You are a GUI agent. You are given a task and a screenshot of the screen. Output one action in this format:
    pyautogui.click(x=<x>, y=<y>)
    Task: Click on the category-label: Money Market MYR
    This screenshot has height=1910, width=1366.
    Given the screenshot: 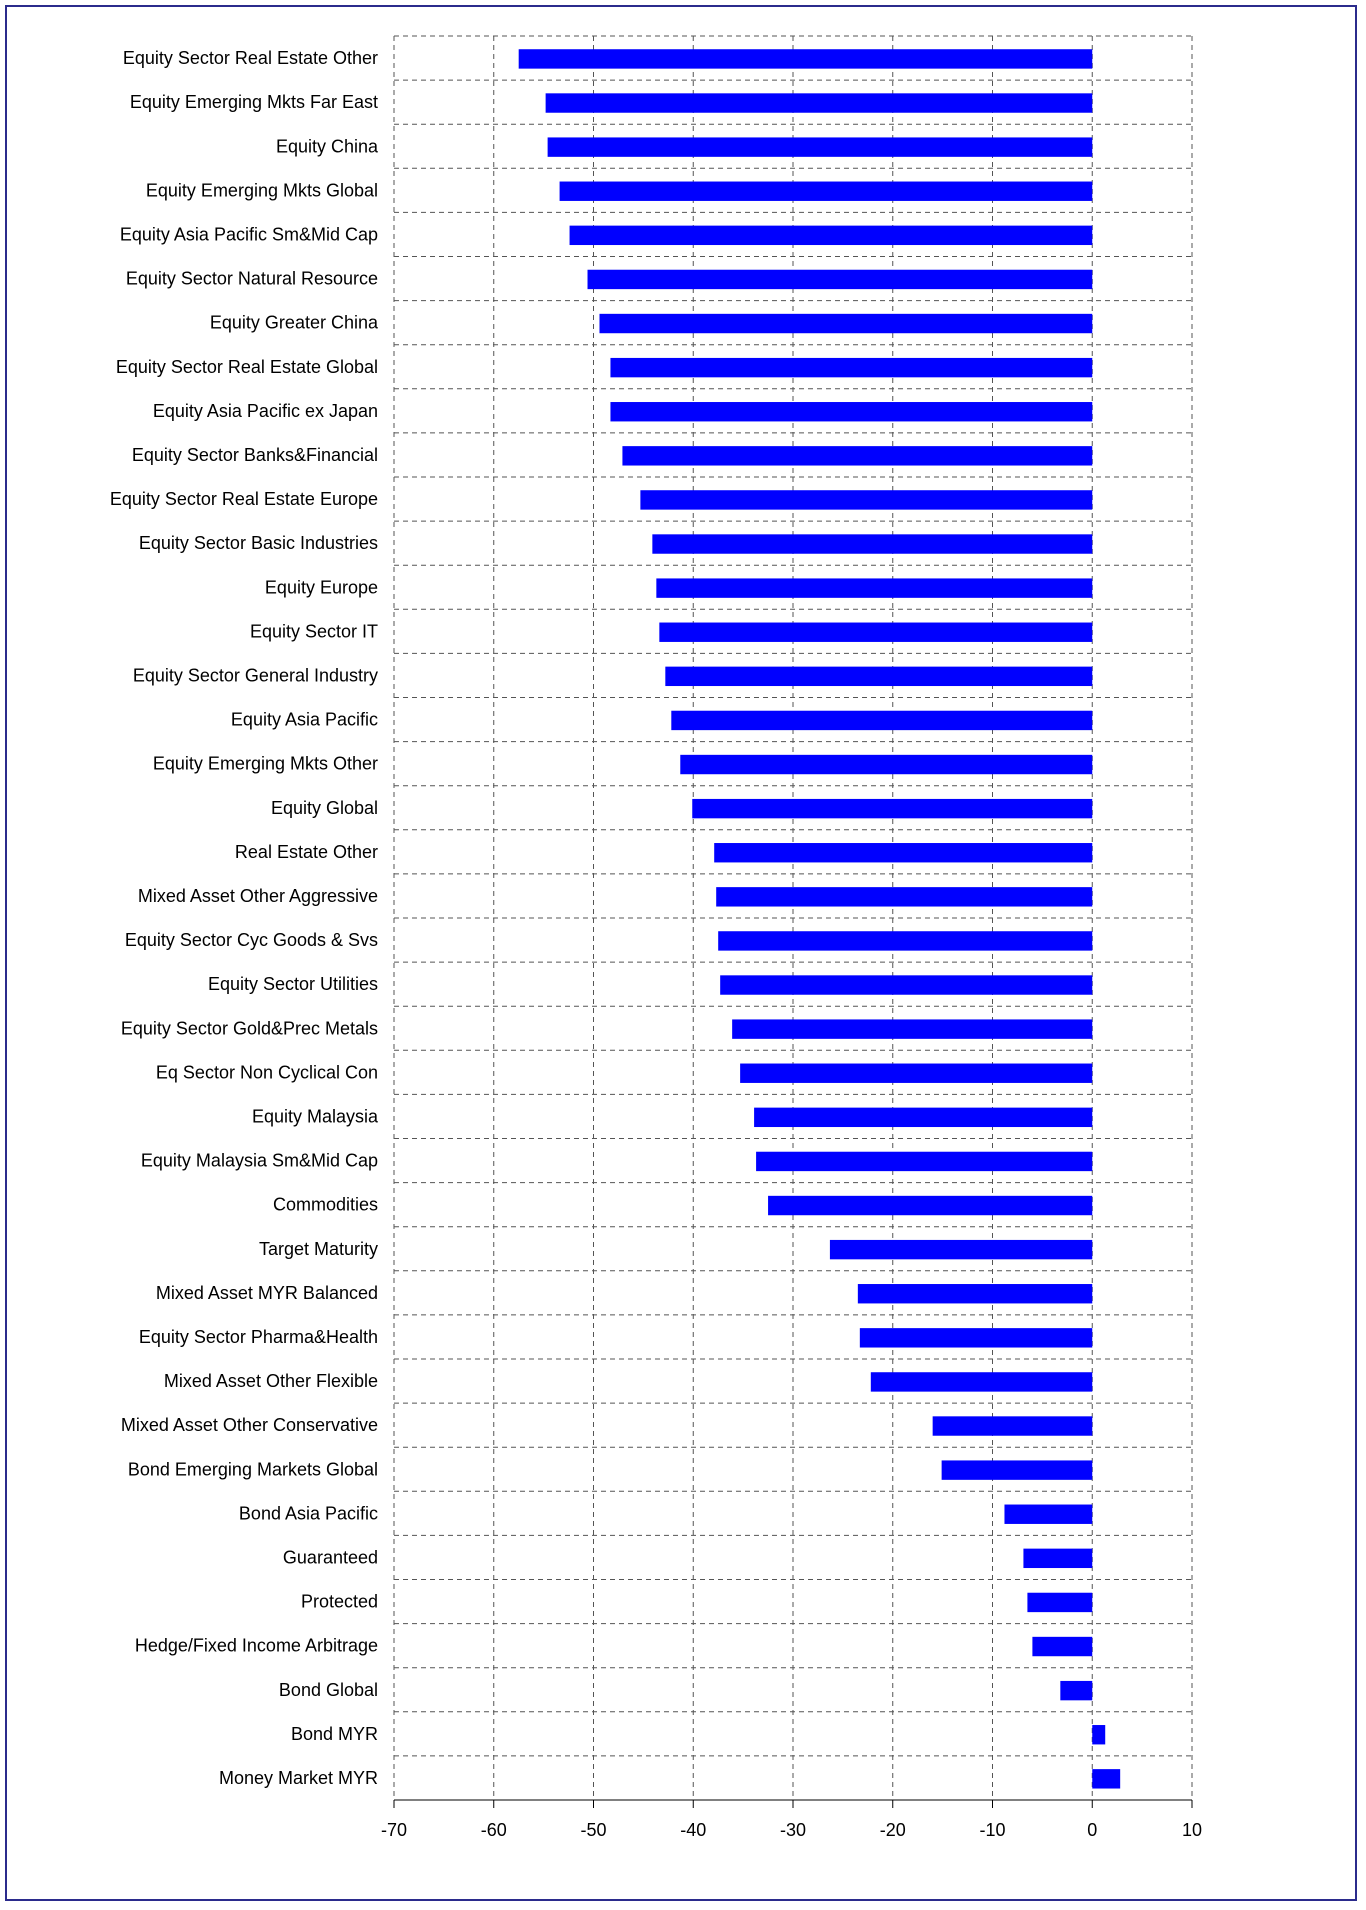 What is the action you would take?
    pyautogui.click(x=298, y=1778)
    